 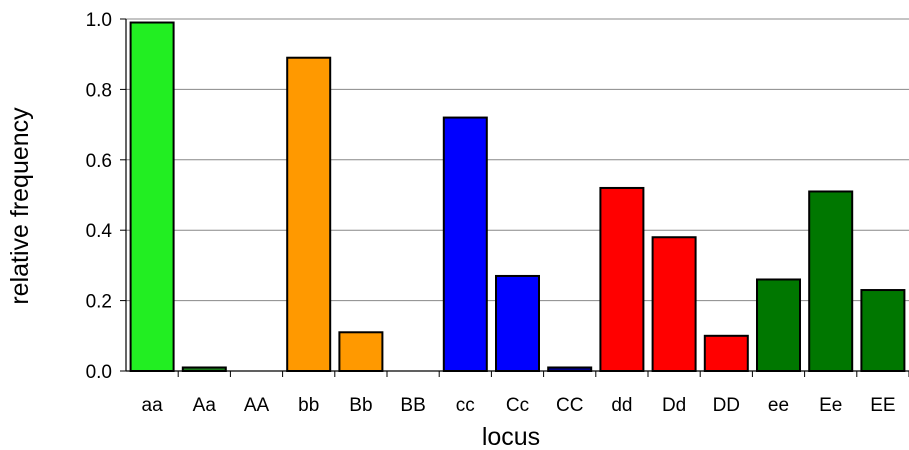 I want to click on bar-EE, so click(x=883, y=331).